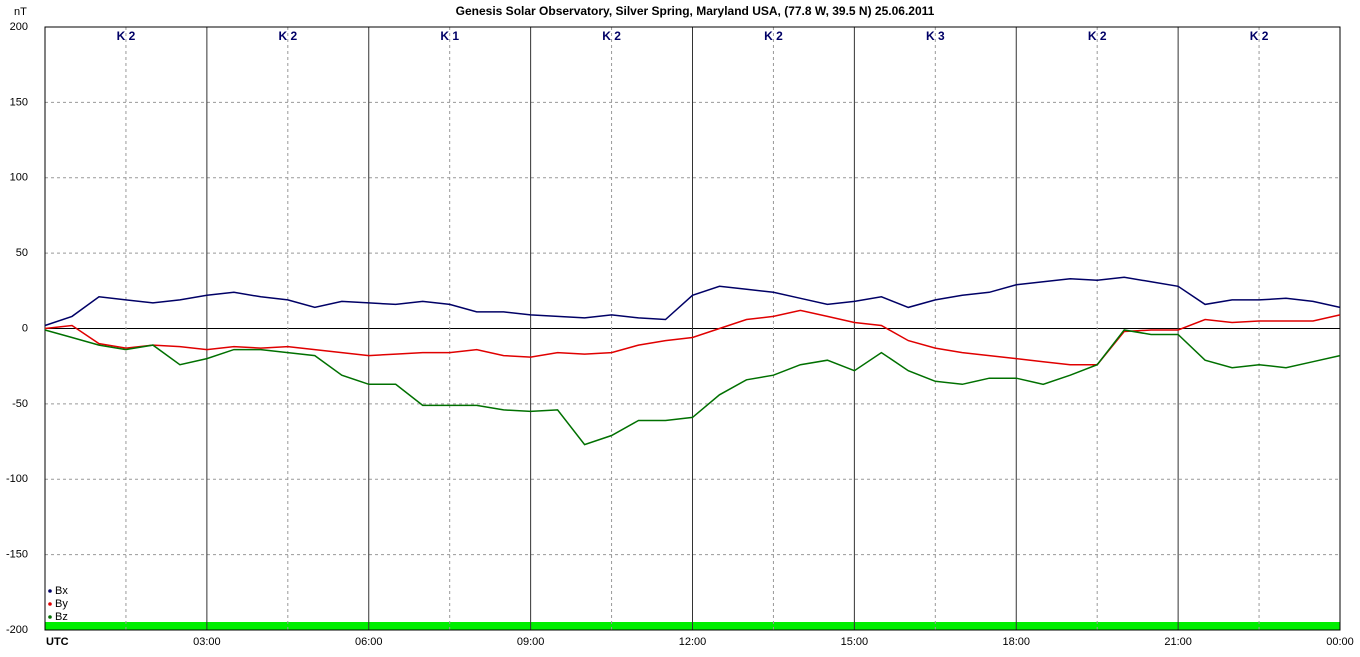  What do you see at coordinates (19, 178) in the screenshot?
I see `y-tick-label: 100` at bounding box center [19, 178].